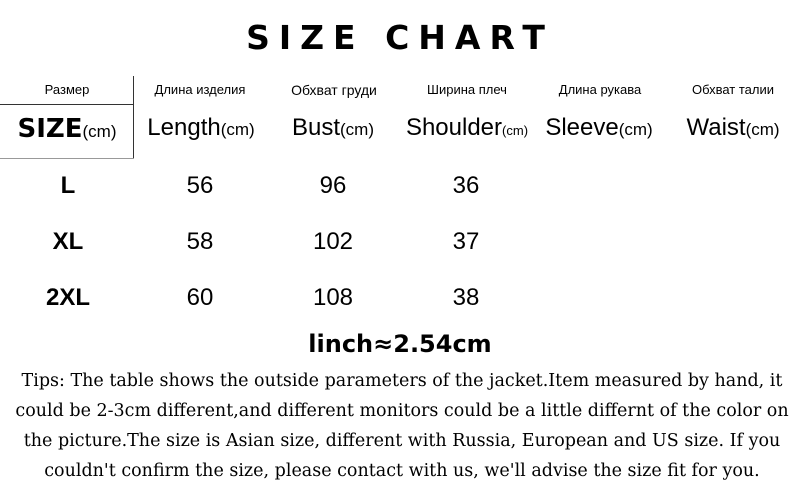 Image resolution: width=800 pixels, height=491 pixels. Describe the element at coordinates (599, 127) in the screenshot. I see `header-sleeve: Sleeve(cm)` at that location.